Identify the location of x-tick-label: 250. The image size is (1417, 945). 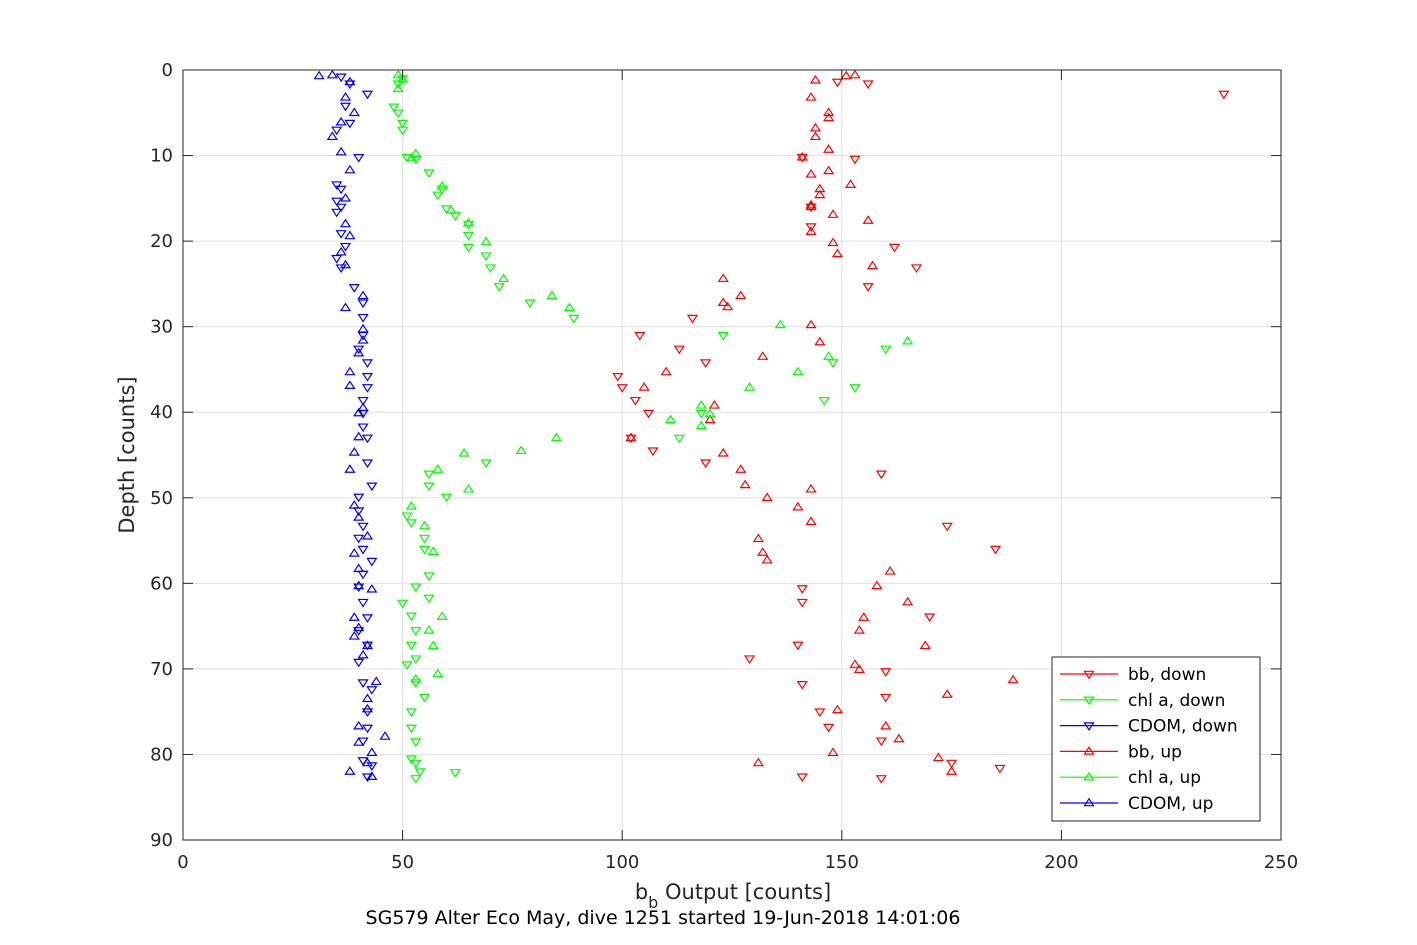
(1281, 862).